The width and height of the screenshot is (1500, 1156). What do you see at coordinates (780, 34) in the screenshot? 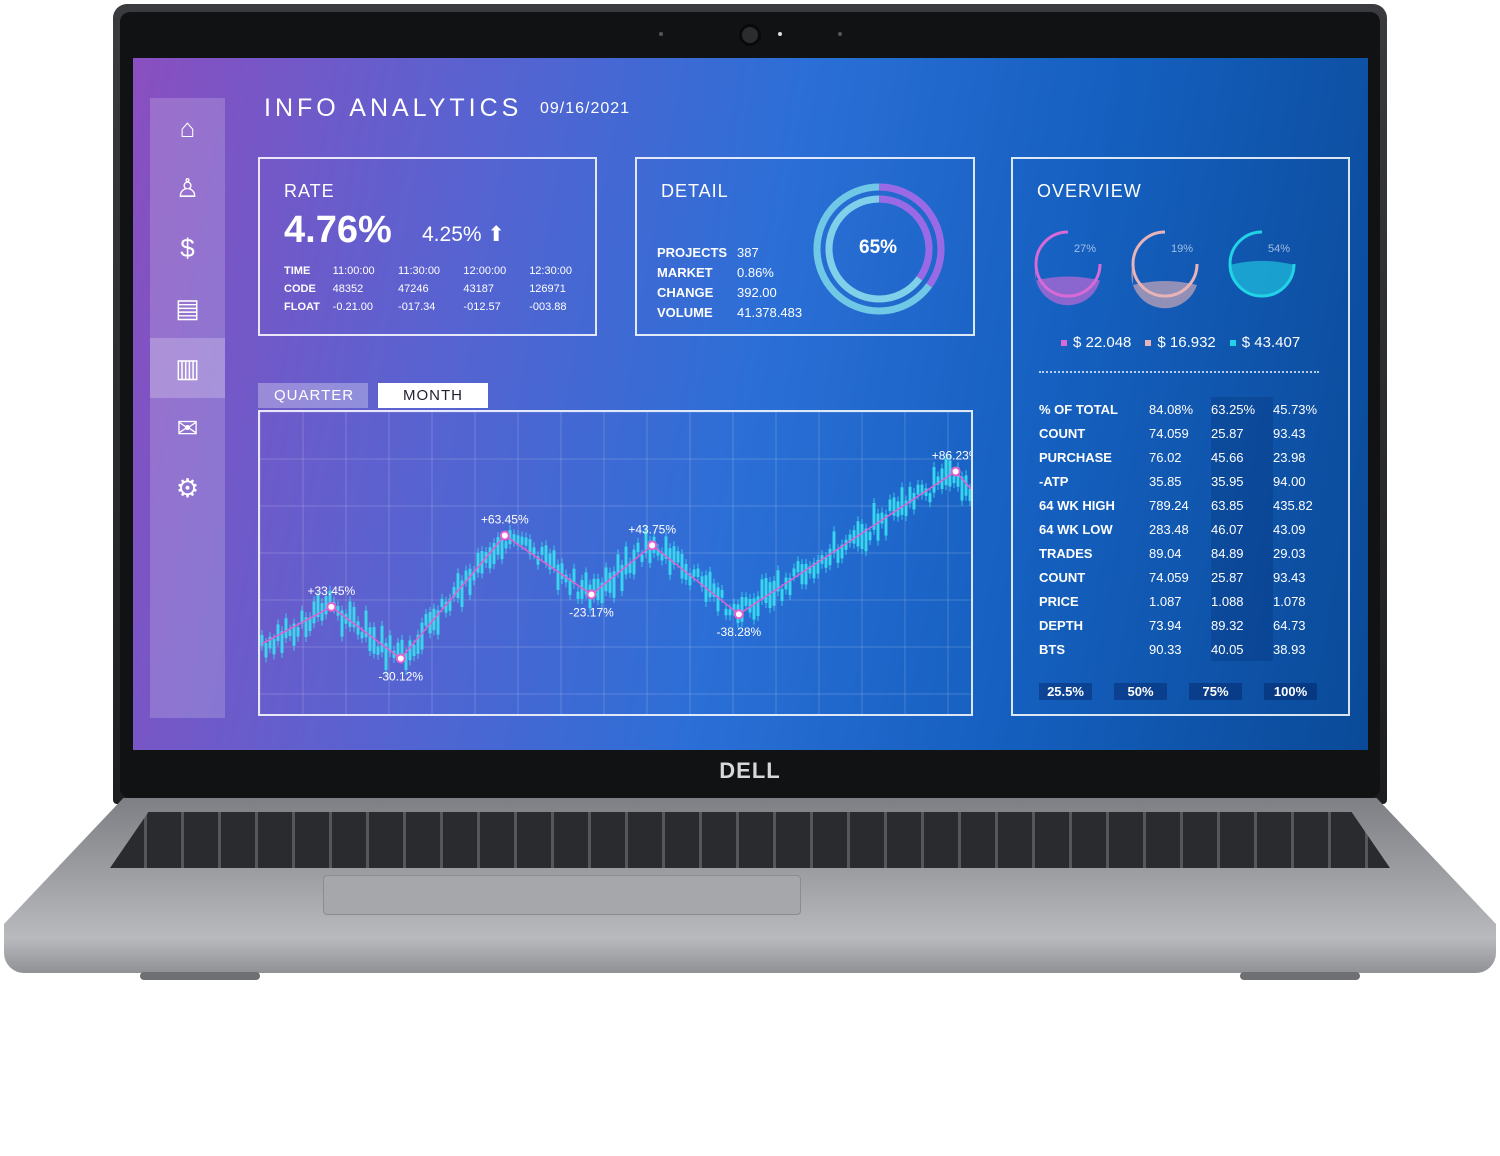
I see `sensor` at bounding box center [780, 34].